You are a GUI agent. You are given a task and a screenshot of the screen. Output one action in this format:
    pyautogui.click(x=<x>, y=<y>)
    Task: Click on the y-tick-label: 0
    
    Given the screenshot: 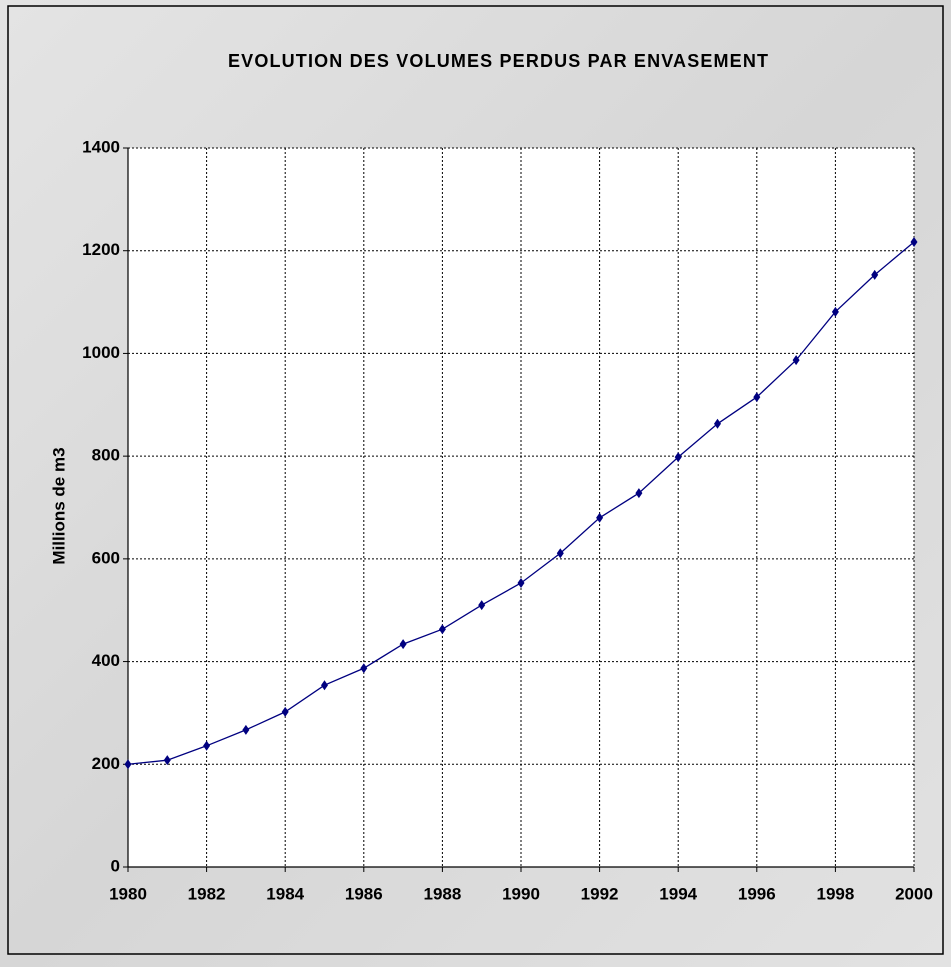 What is the action you would take?
    pyautogui.click(x=115, y=865)
    